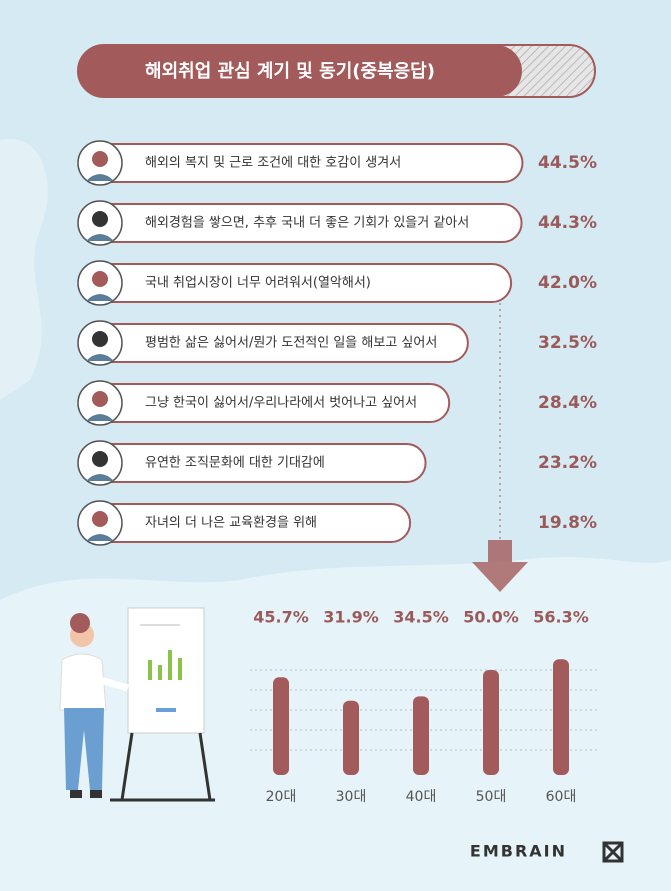 The width and height of the screenshot is (671, 891). I want to click on category-label: 평범한 삶은 싫어서/뭔가 도전적인 일을 해보고 싶어서, so click(291, 343).